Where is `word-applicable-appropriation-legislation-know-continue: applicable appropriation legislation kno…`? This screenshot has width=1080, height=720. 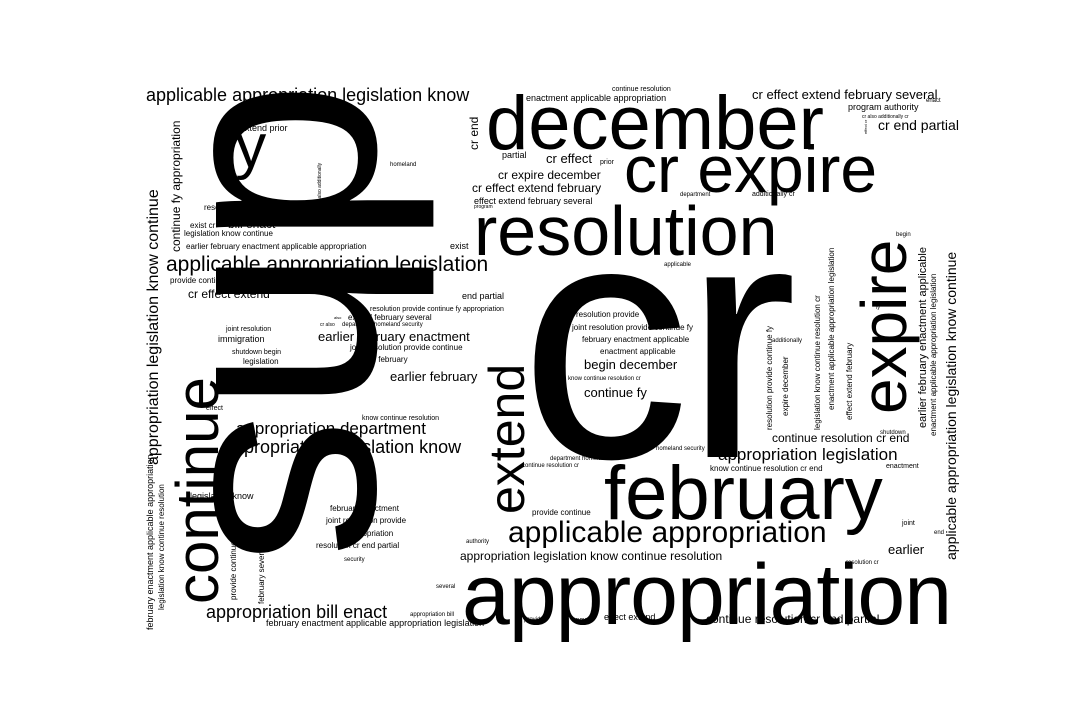 word-applicable-appropriation-legislation-know-continue: applicable appropriation legislation kno… is located at coordinates (951, 405).